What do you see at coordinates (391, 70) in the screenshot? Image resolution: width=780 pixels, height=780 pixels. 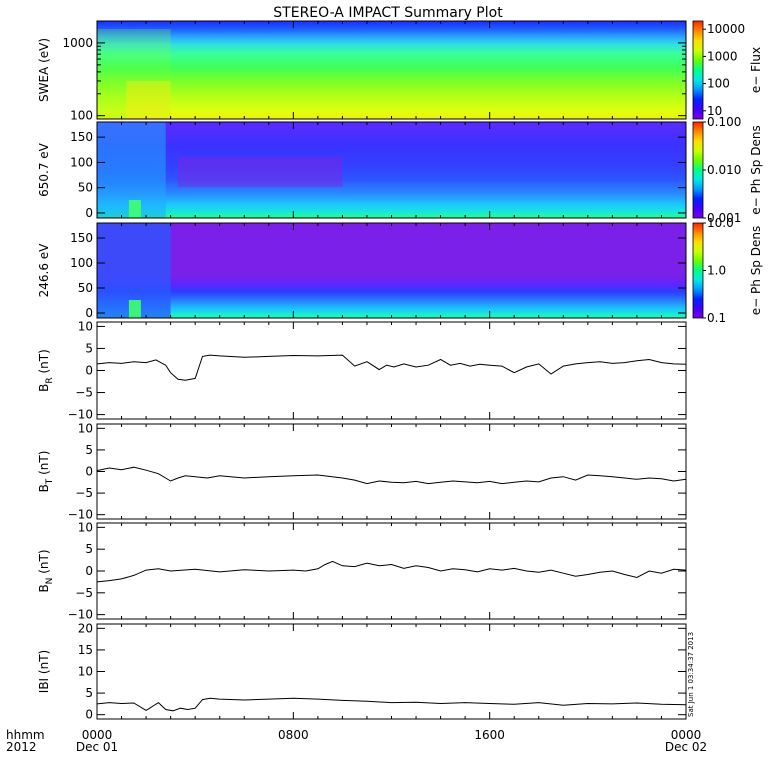 I see `swea-heatmap-fill` at bounding box center [391, 70].